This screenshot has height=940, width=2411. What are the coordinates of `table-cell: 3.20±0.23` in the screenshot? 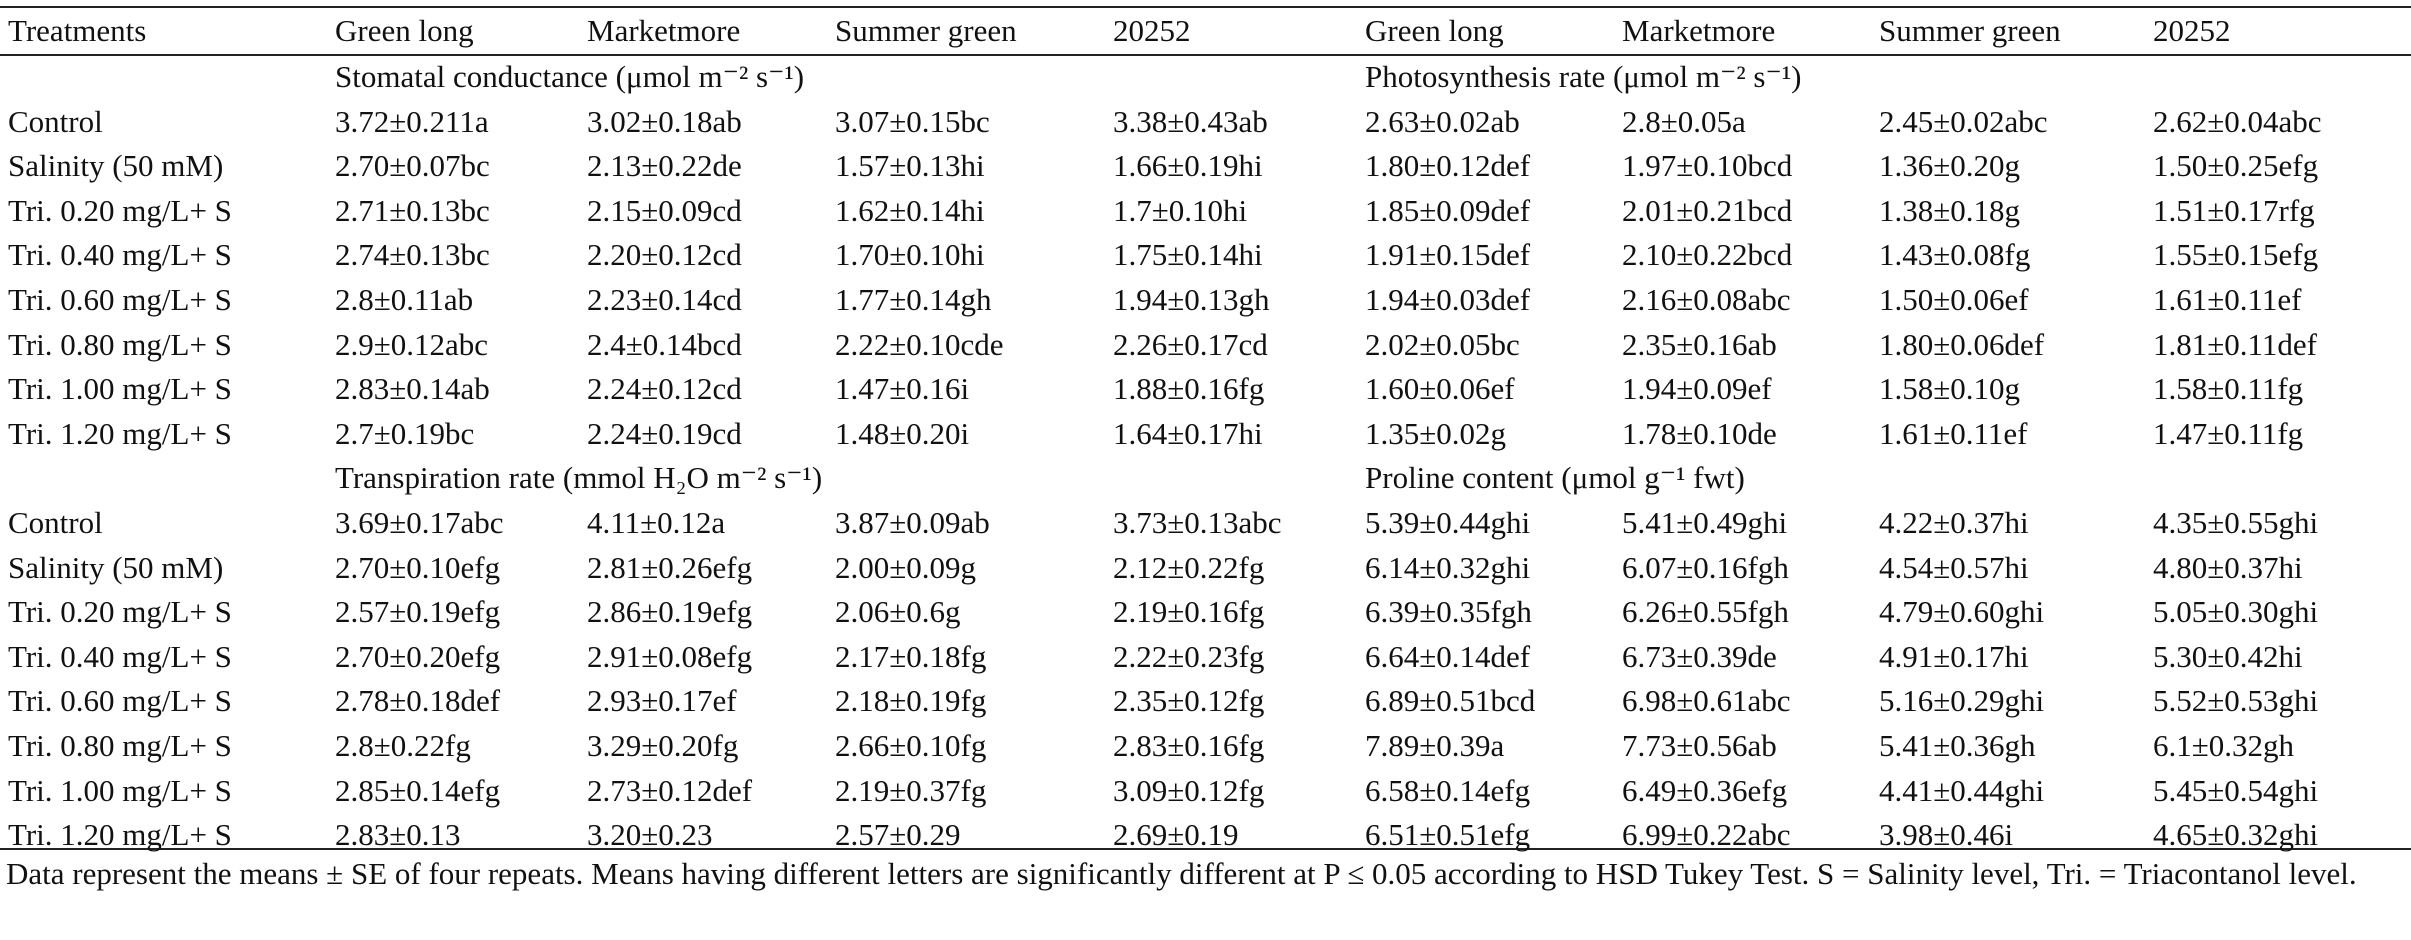 It's located at (650, 835).